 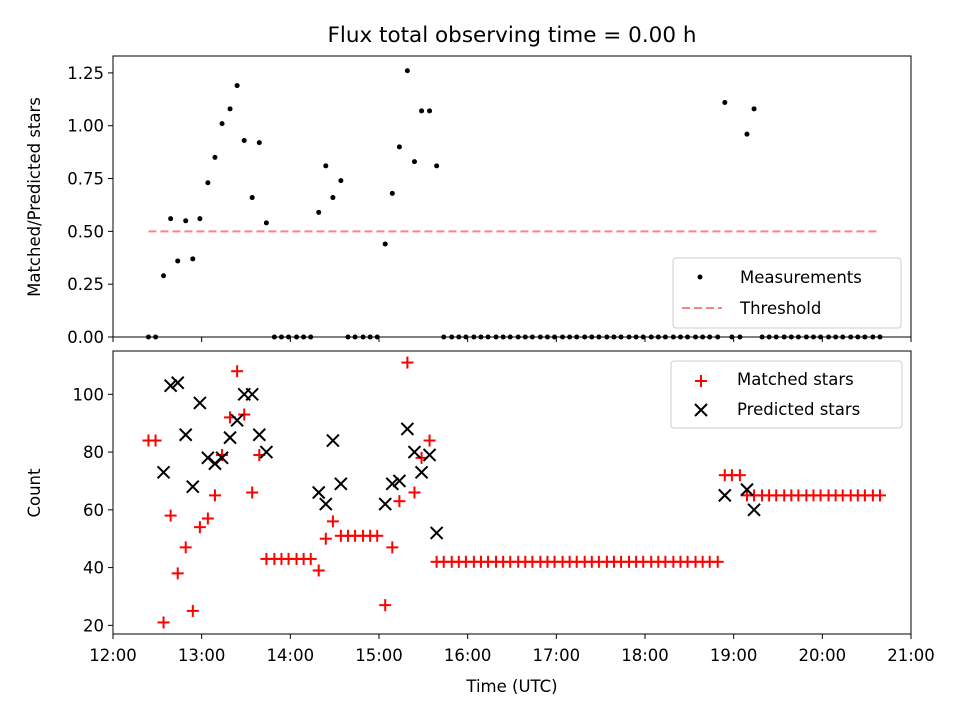 I want to click on bottom-x-tick-label: 15:00, so click(x=379, y=655).